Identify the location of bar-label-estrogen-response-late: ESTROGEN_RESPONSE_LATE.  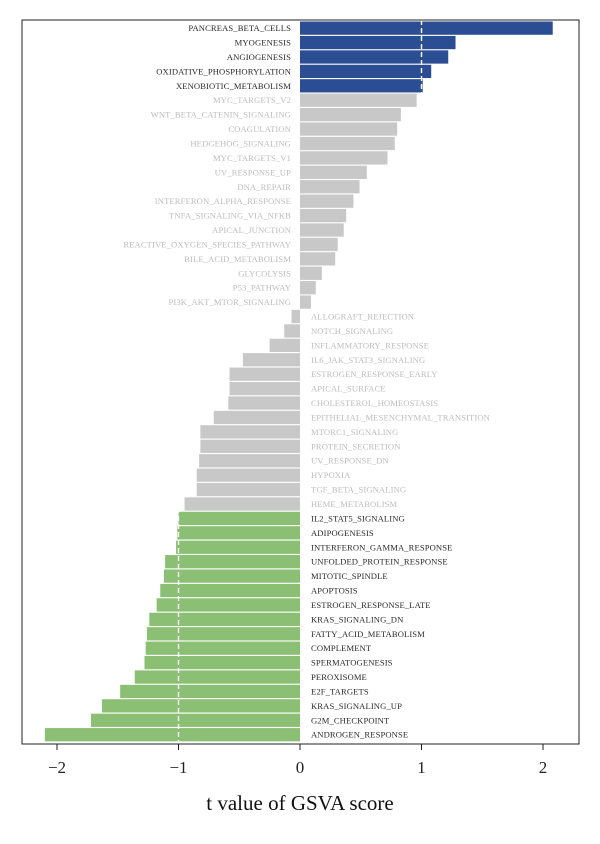
(371, 605).